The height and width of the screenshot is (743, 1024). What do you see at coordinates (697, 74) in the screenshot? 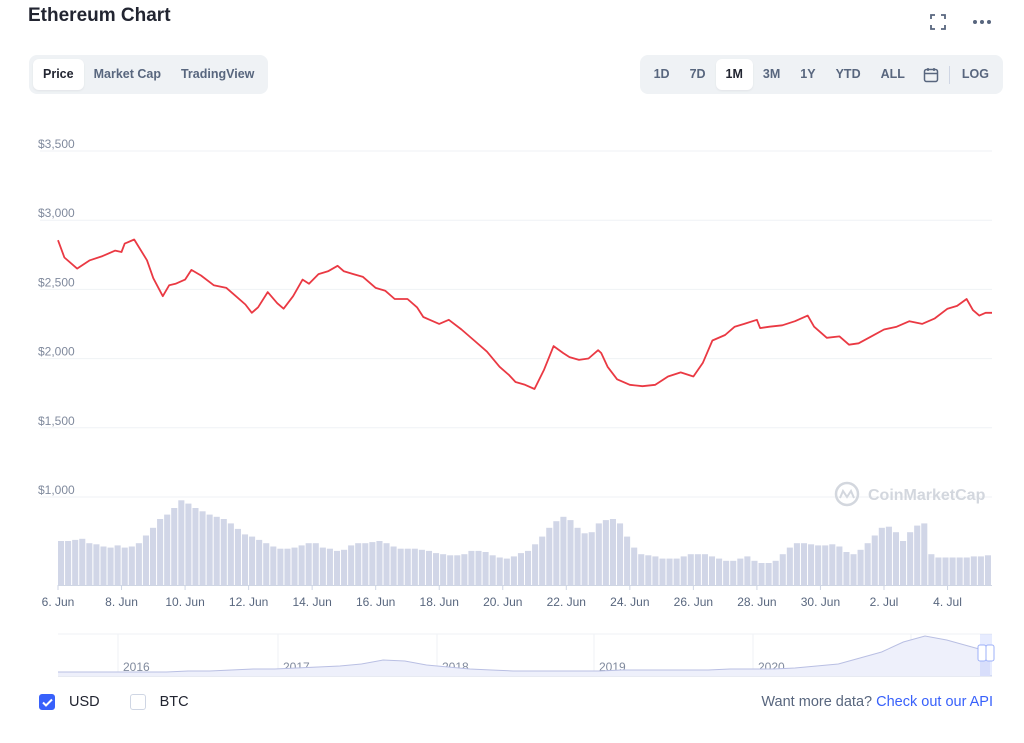
I see `range-7d: 7D` at bounding box center [697, 74].